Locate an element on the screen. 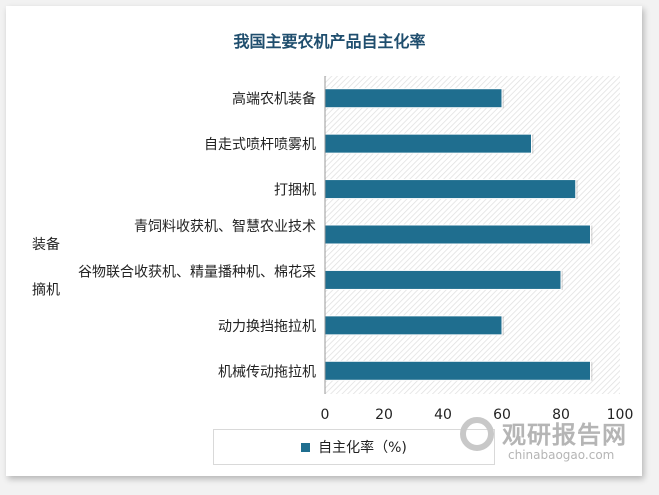 The image size is (659, 495). watermark-logo-icon is located at coordinates (477, 434).